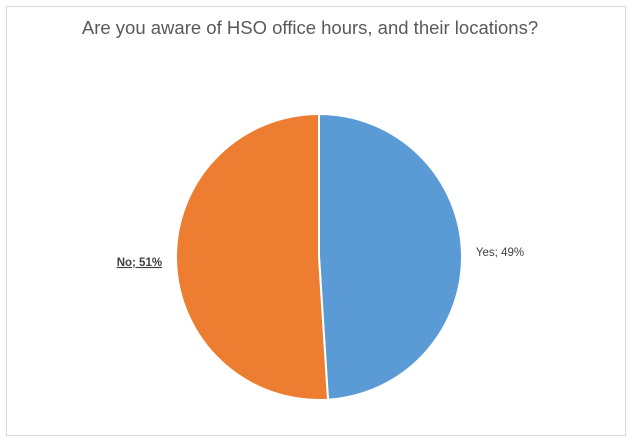 The width and height of the screenshot is (632, 442). I want to click on pie-slice-yes, so click(390, 257).